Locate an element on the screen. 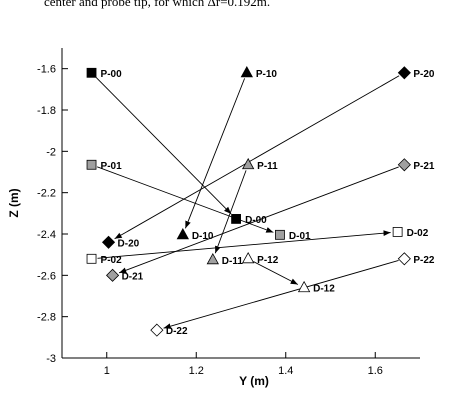 This screenshot has width=474, height=401. y-tick-label: -1.6 is located at coordinates (46, 70).